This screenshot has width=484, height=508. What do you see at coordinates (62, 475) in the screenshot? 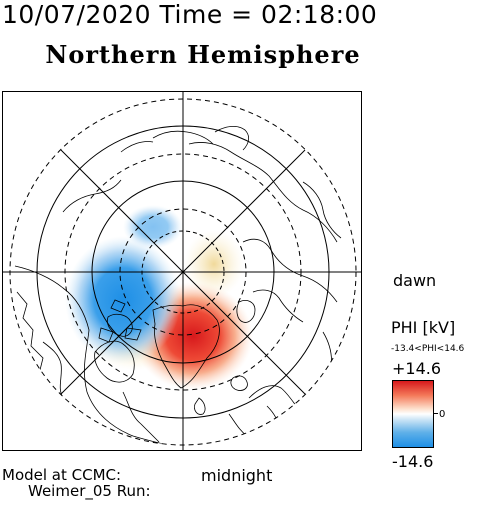
I see `label-model: Model at CCMC:` at bounding box center [62, 475].